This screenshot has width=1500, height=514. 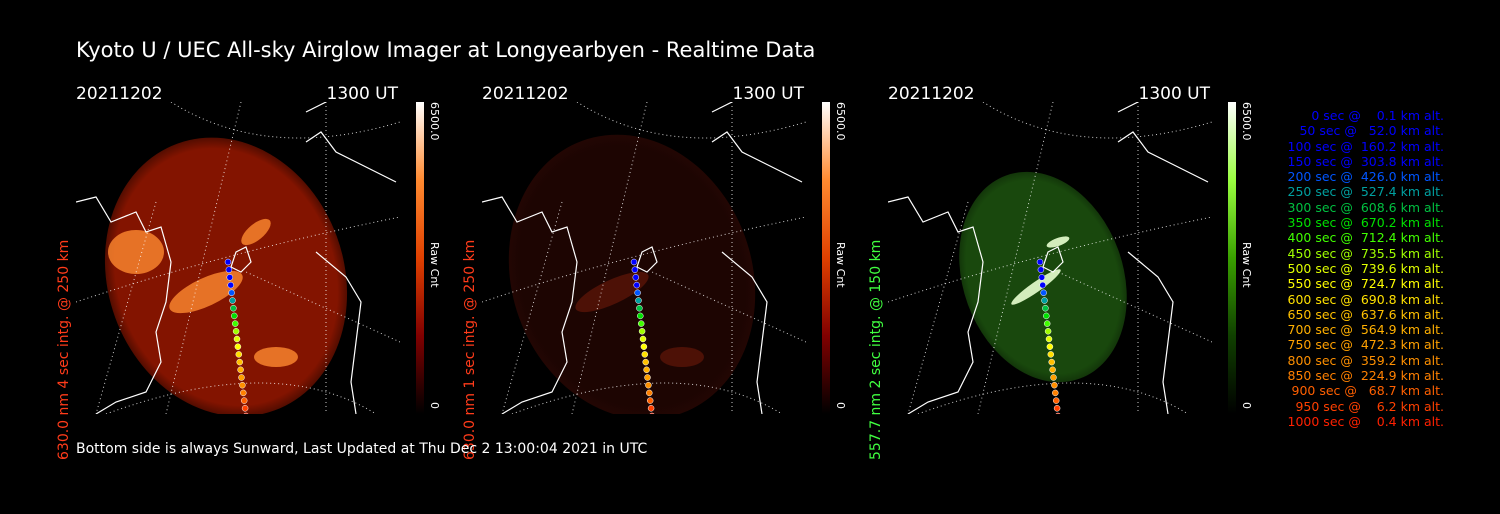 What do you see at coordinates (1364, 330) in the screenshot?
I see `legend-entry: 700 sec @ 564.9 km alt.` at bounding box center [1364, 330].